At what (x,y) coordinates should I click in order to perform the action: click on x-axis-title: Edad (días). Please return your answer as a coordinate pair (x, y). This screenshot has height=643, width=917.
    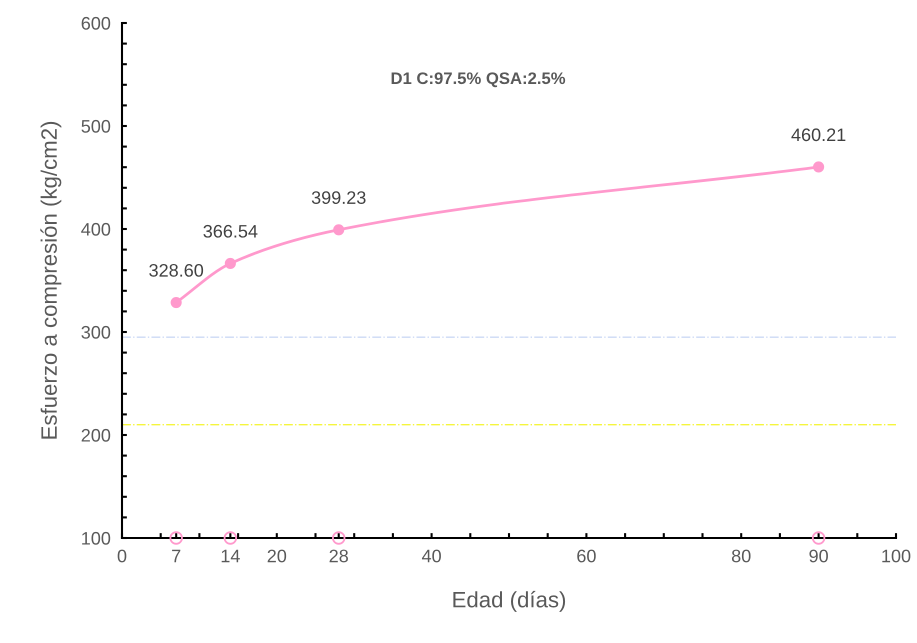
    Looking at the image, I should click on (509, 601).